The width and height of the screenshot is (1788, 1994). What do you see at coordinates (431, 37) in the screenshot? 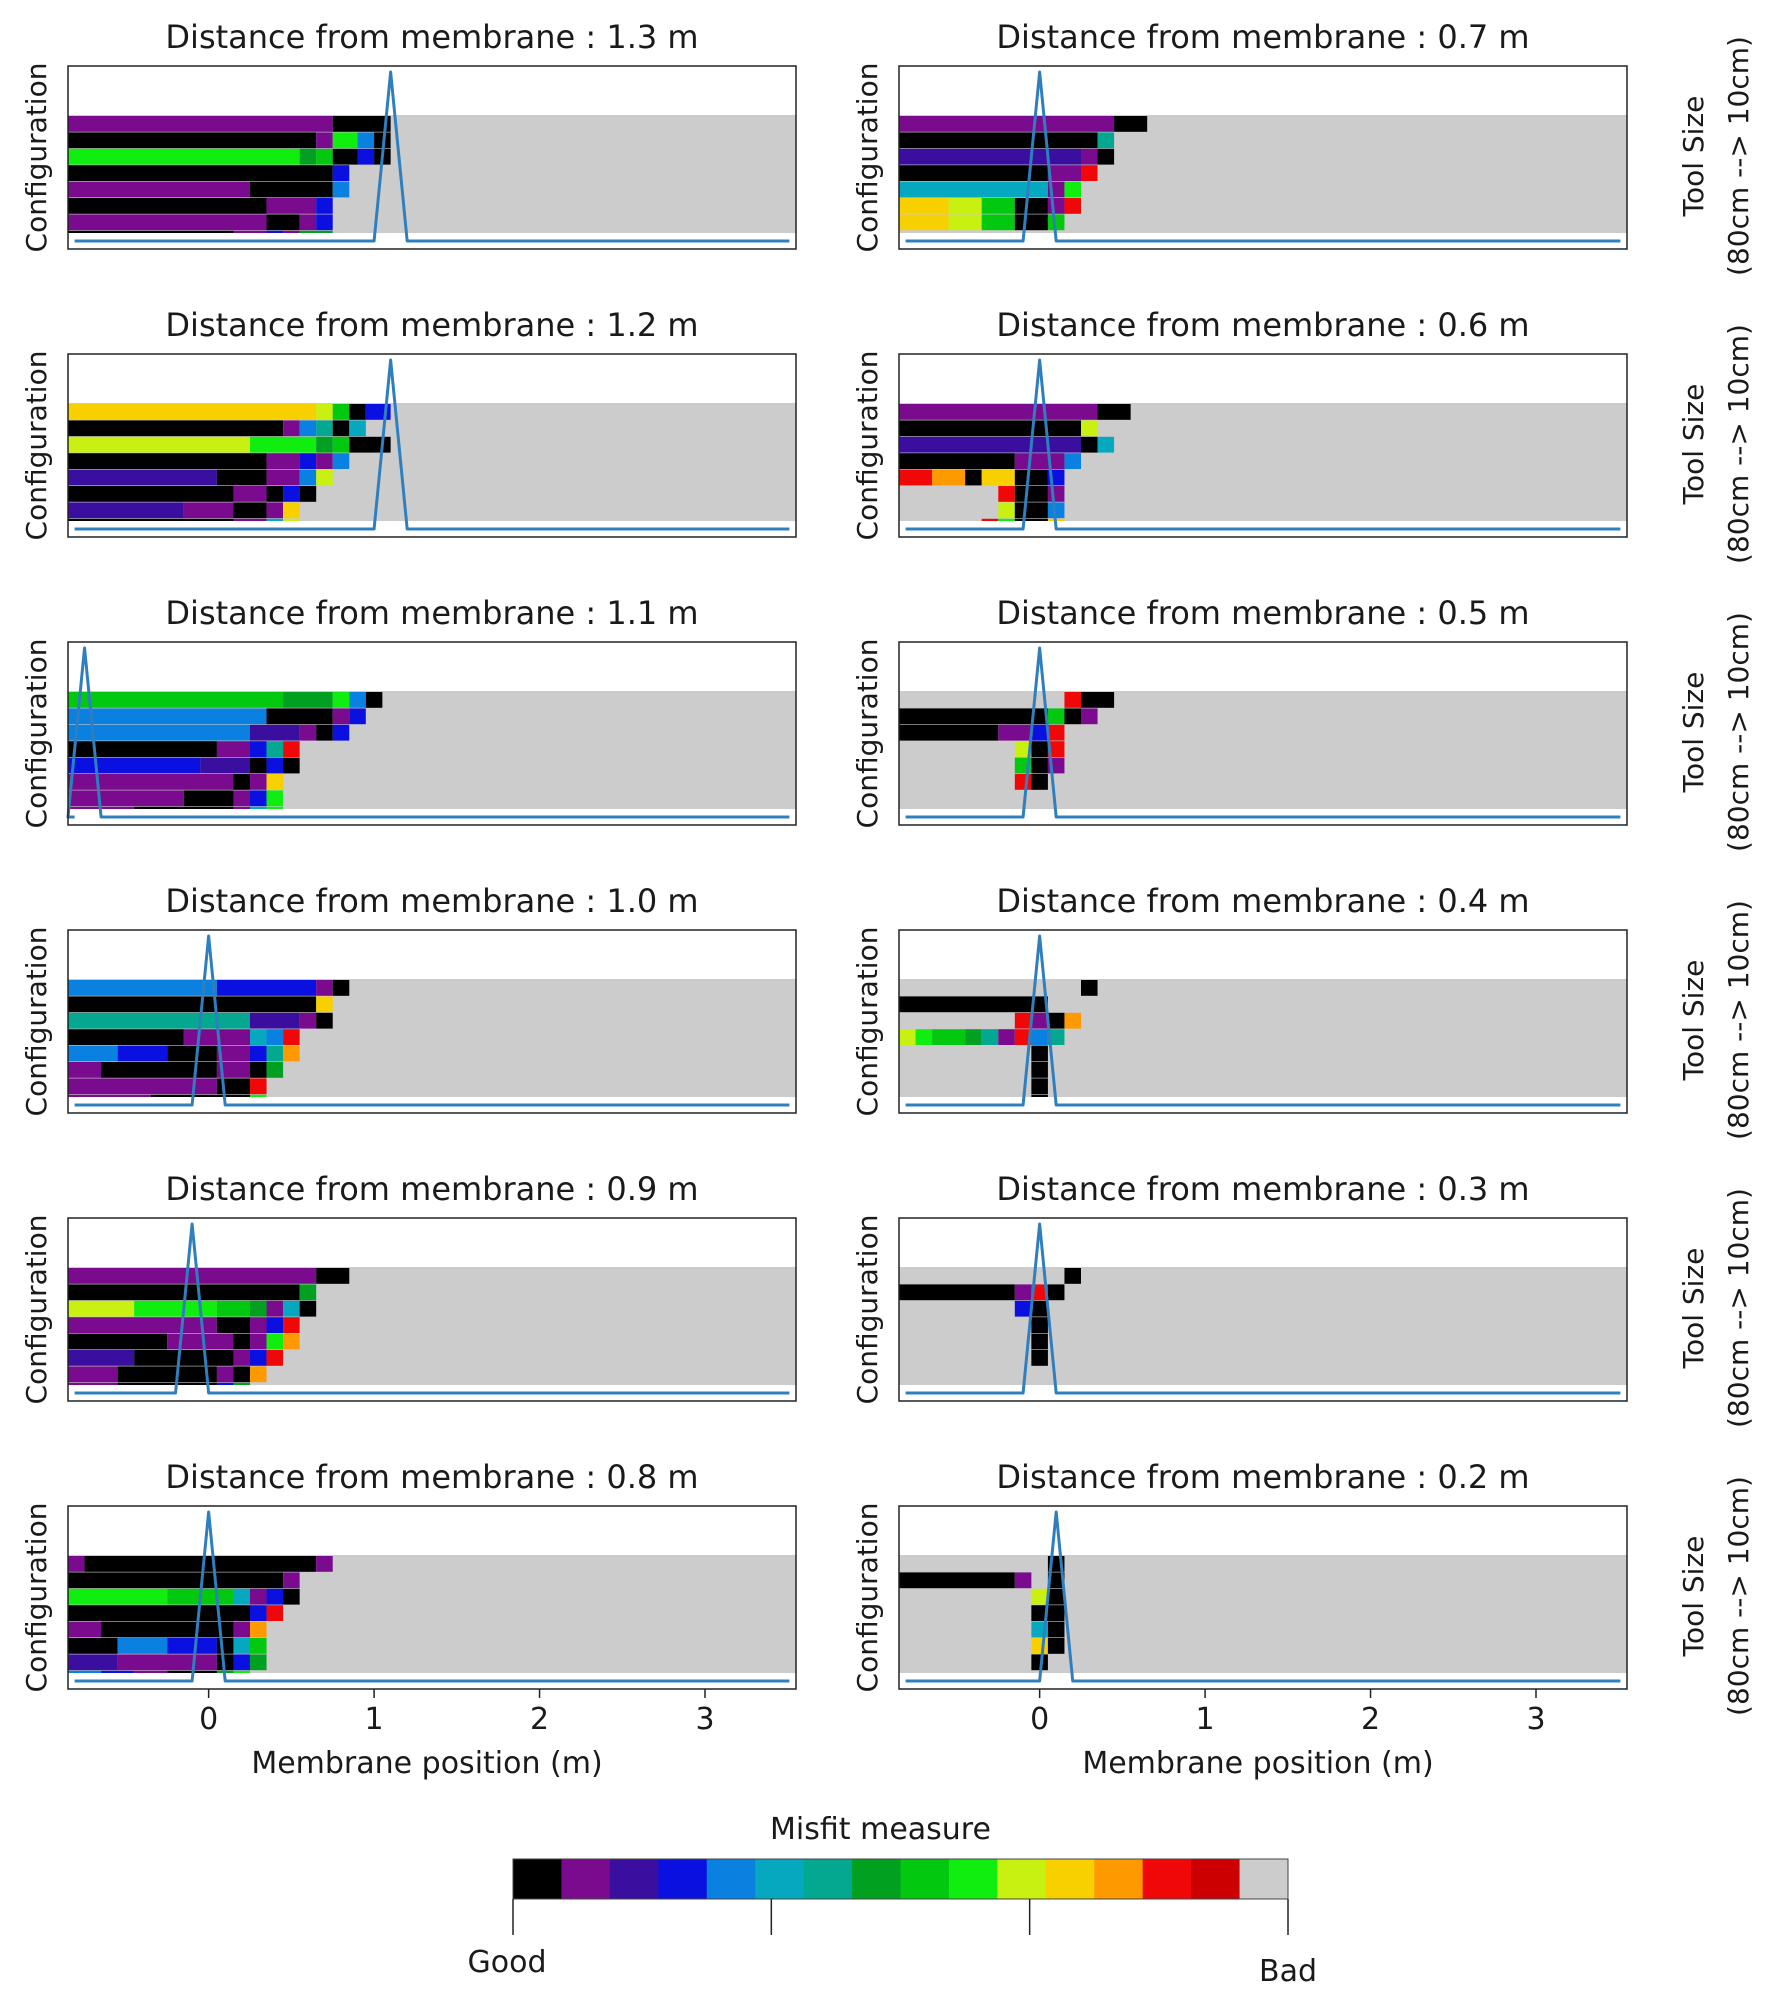
I see `panel-title: Distance from membrane : 1.3 m` at bounding box center [431, 37].